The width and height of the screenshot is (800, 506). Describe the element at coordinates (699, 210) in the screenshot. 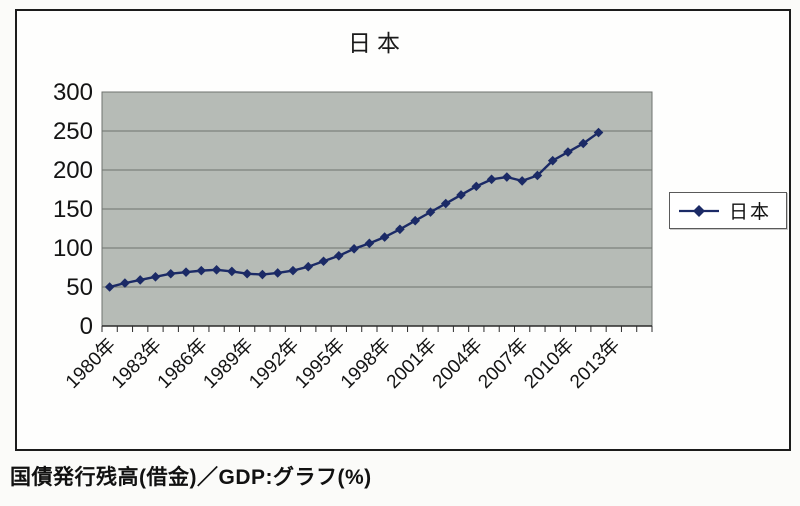

I see `legend-series-marker-icon` at that location.